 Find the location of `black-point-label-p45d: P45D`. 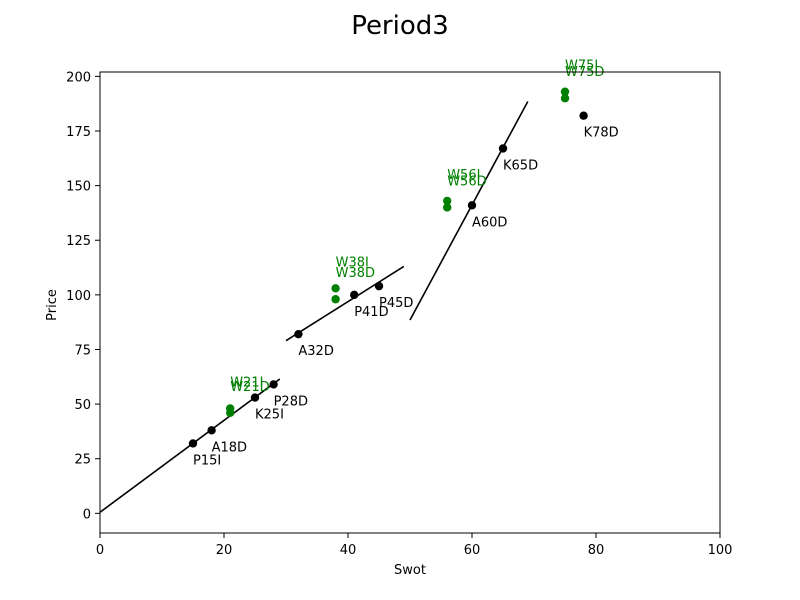

black-point-label-p45d: P45D is located at coordinates (396, 303).